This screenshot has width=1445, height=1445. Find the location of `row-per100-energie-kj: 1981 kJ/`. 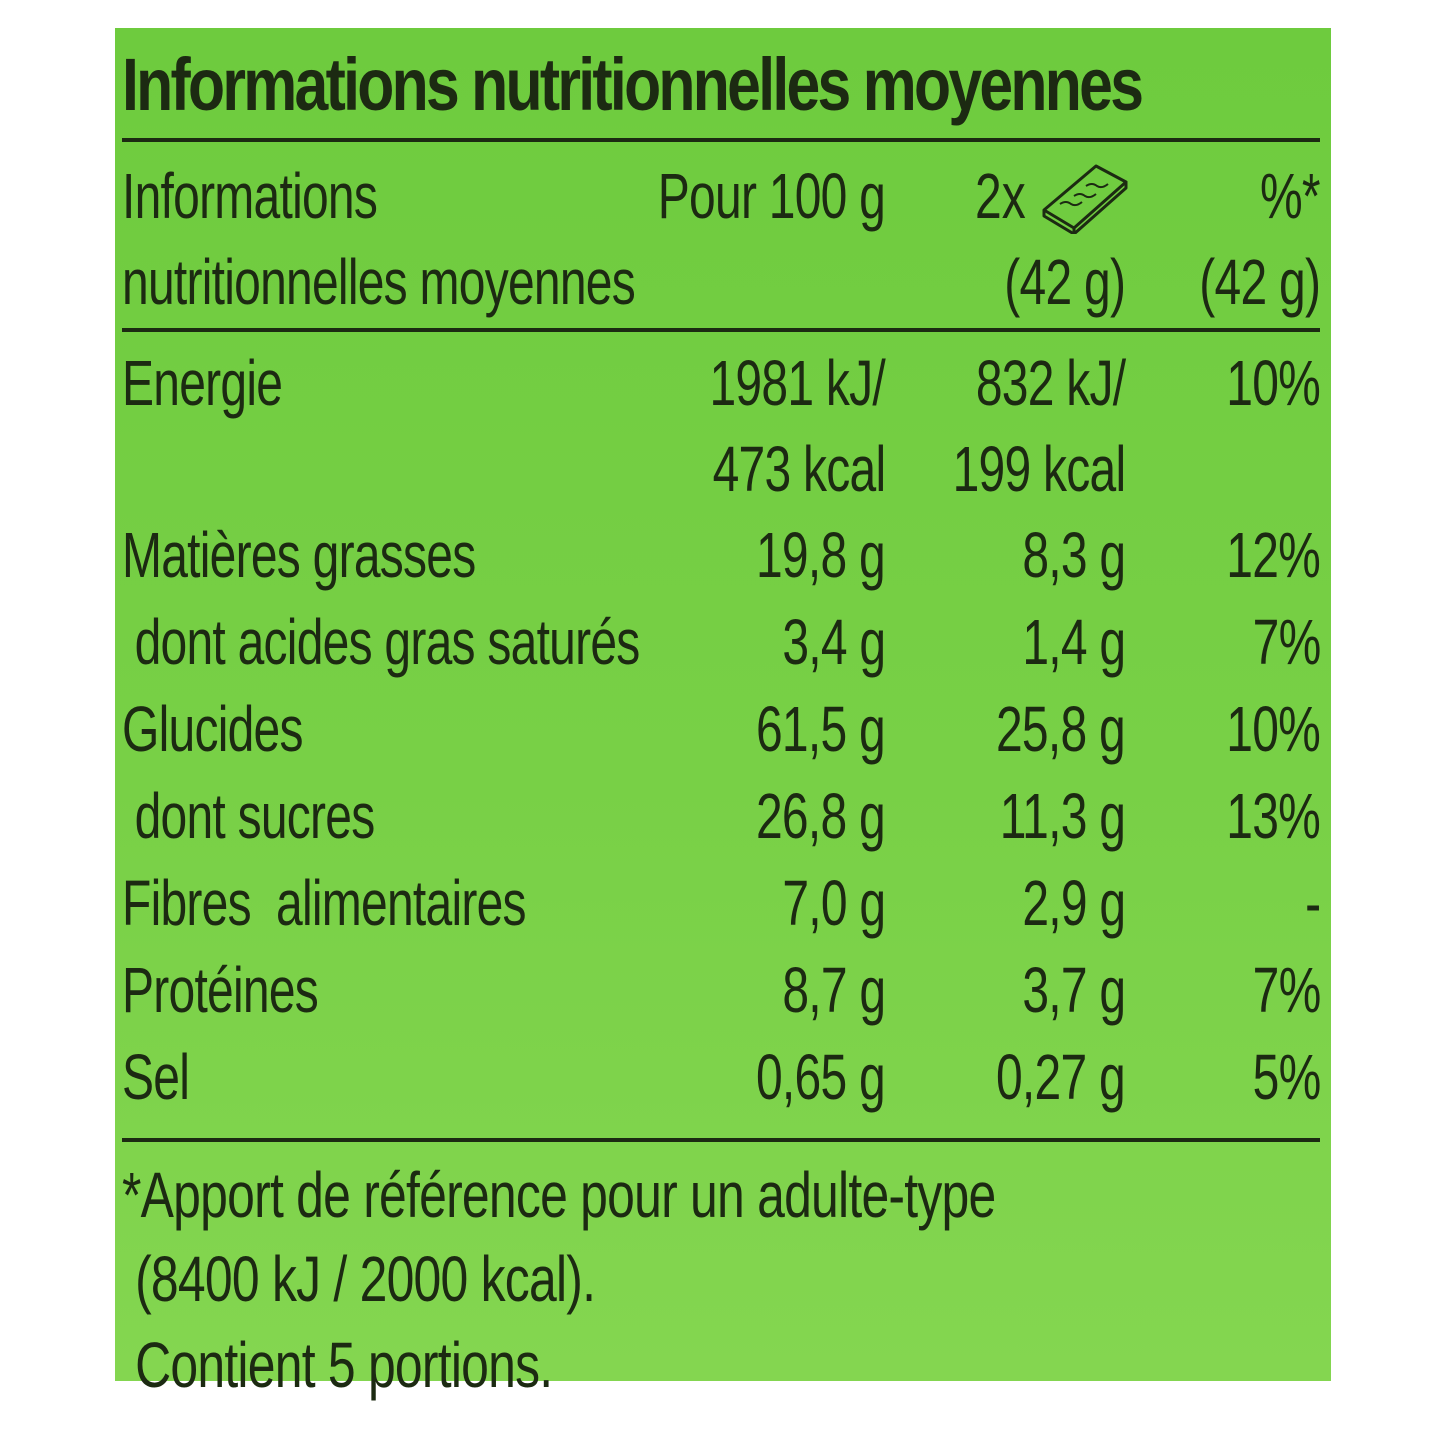

row-per100-energie-kj: 1981 kJ/ is located at coordinates (797, 383).